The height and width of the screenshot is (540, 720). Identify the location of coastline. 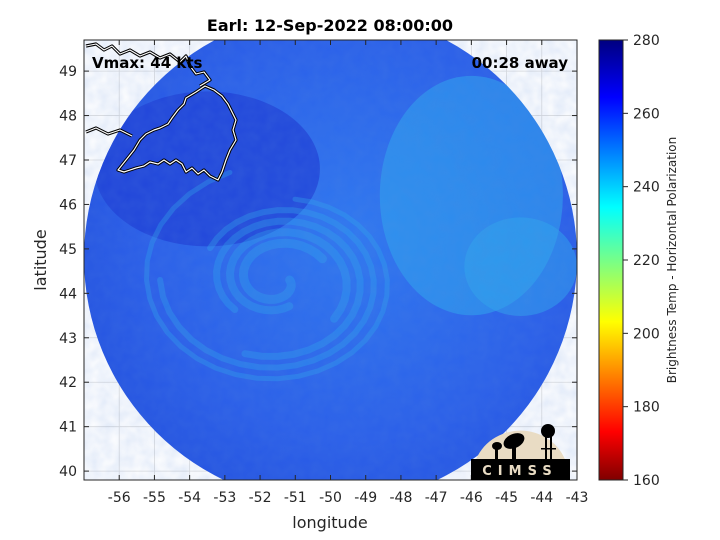
(161, 112).